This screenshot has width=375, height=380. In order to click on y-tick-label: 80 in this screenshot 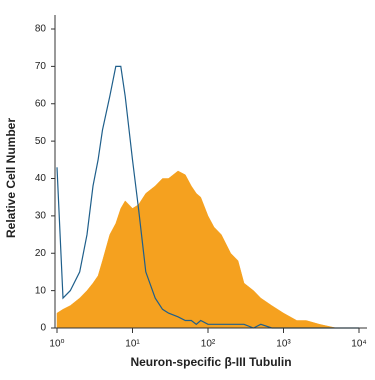, I will do `click(41, 29)`.